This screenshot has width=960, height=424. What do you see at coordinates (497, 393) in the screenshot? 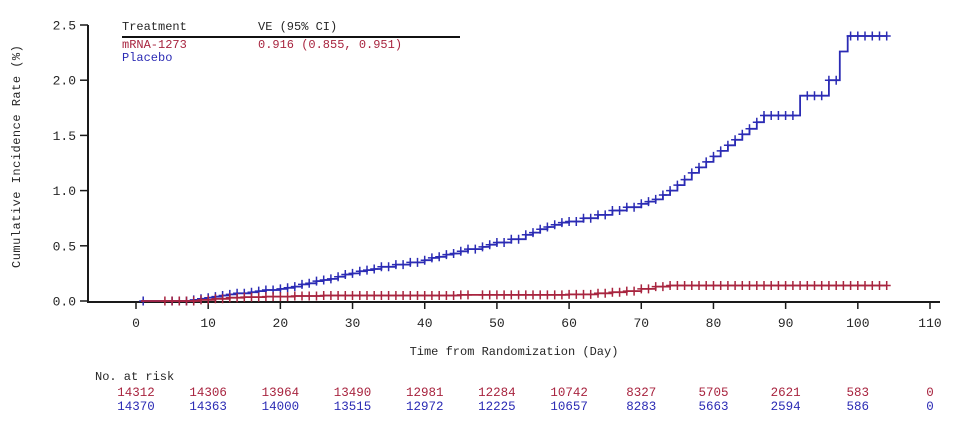
I see `risk-count-mrna-1273: 12284` at bounding box center [497, 393].